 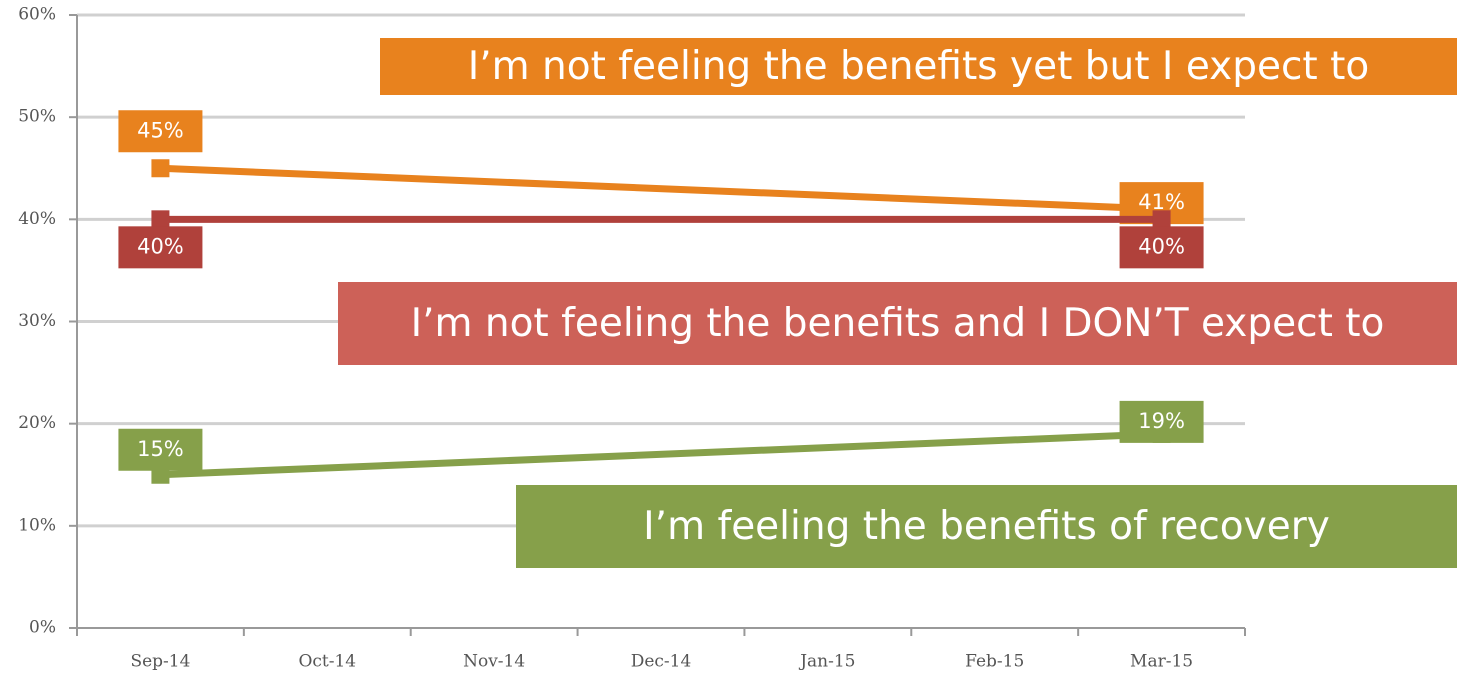 I want to click on value-label: 15%, so click(x=160, y=449).